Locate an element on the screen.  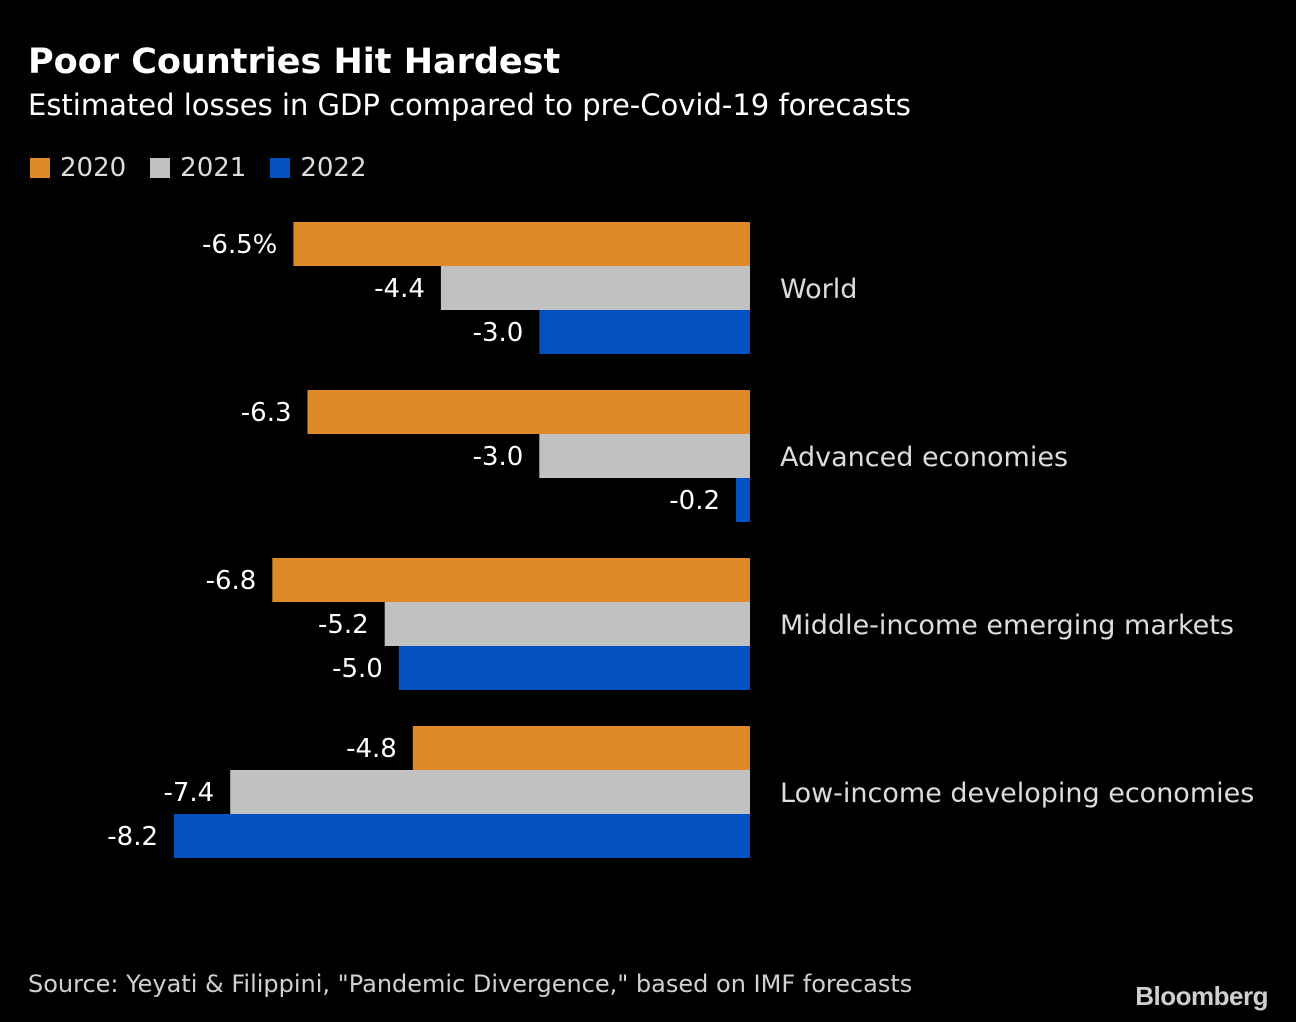
category-label-advanced-economies: Advanced economies is located at coordinates (924, 457).